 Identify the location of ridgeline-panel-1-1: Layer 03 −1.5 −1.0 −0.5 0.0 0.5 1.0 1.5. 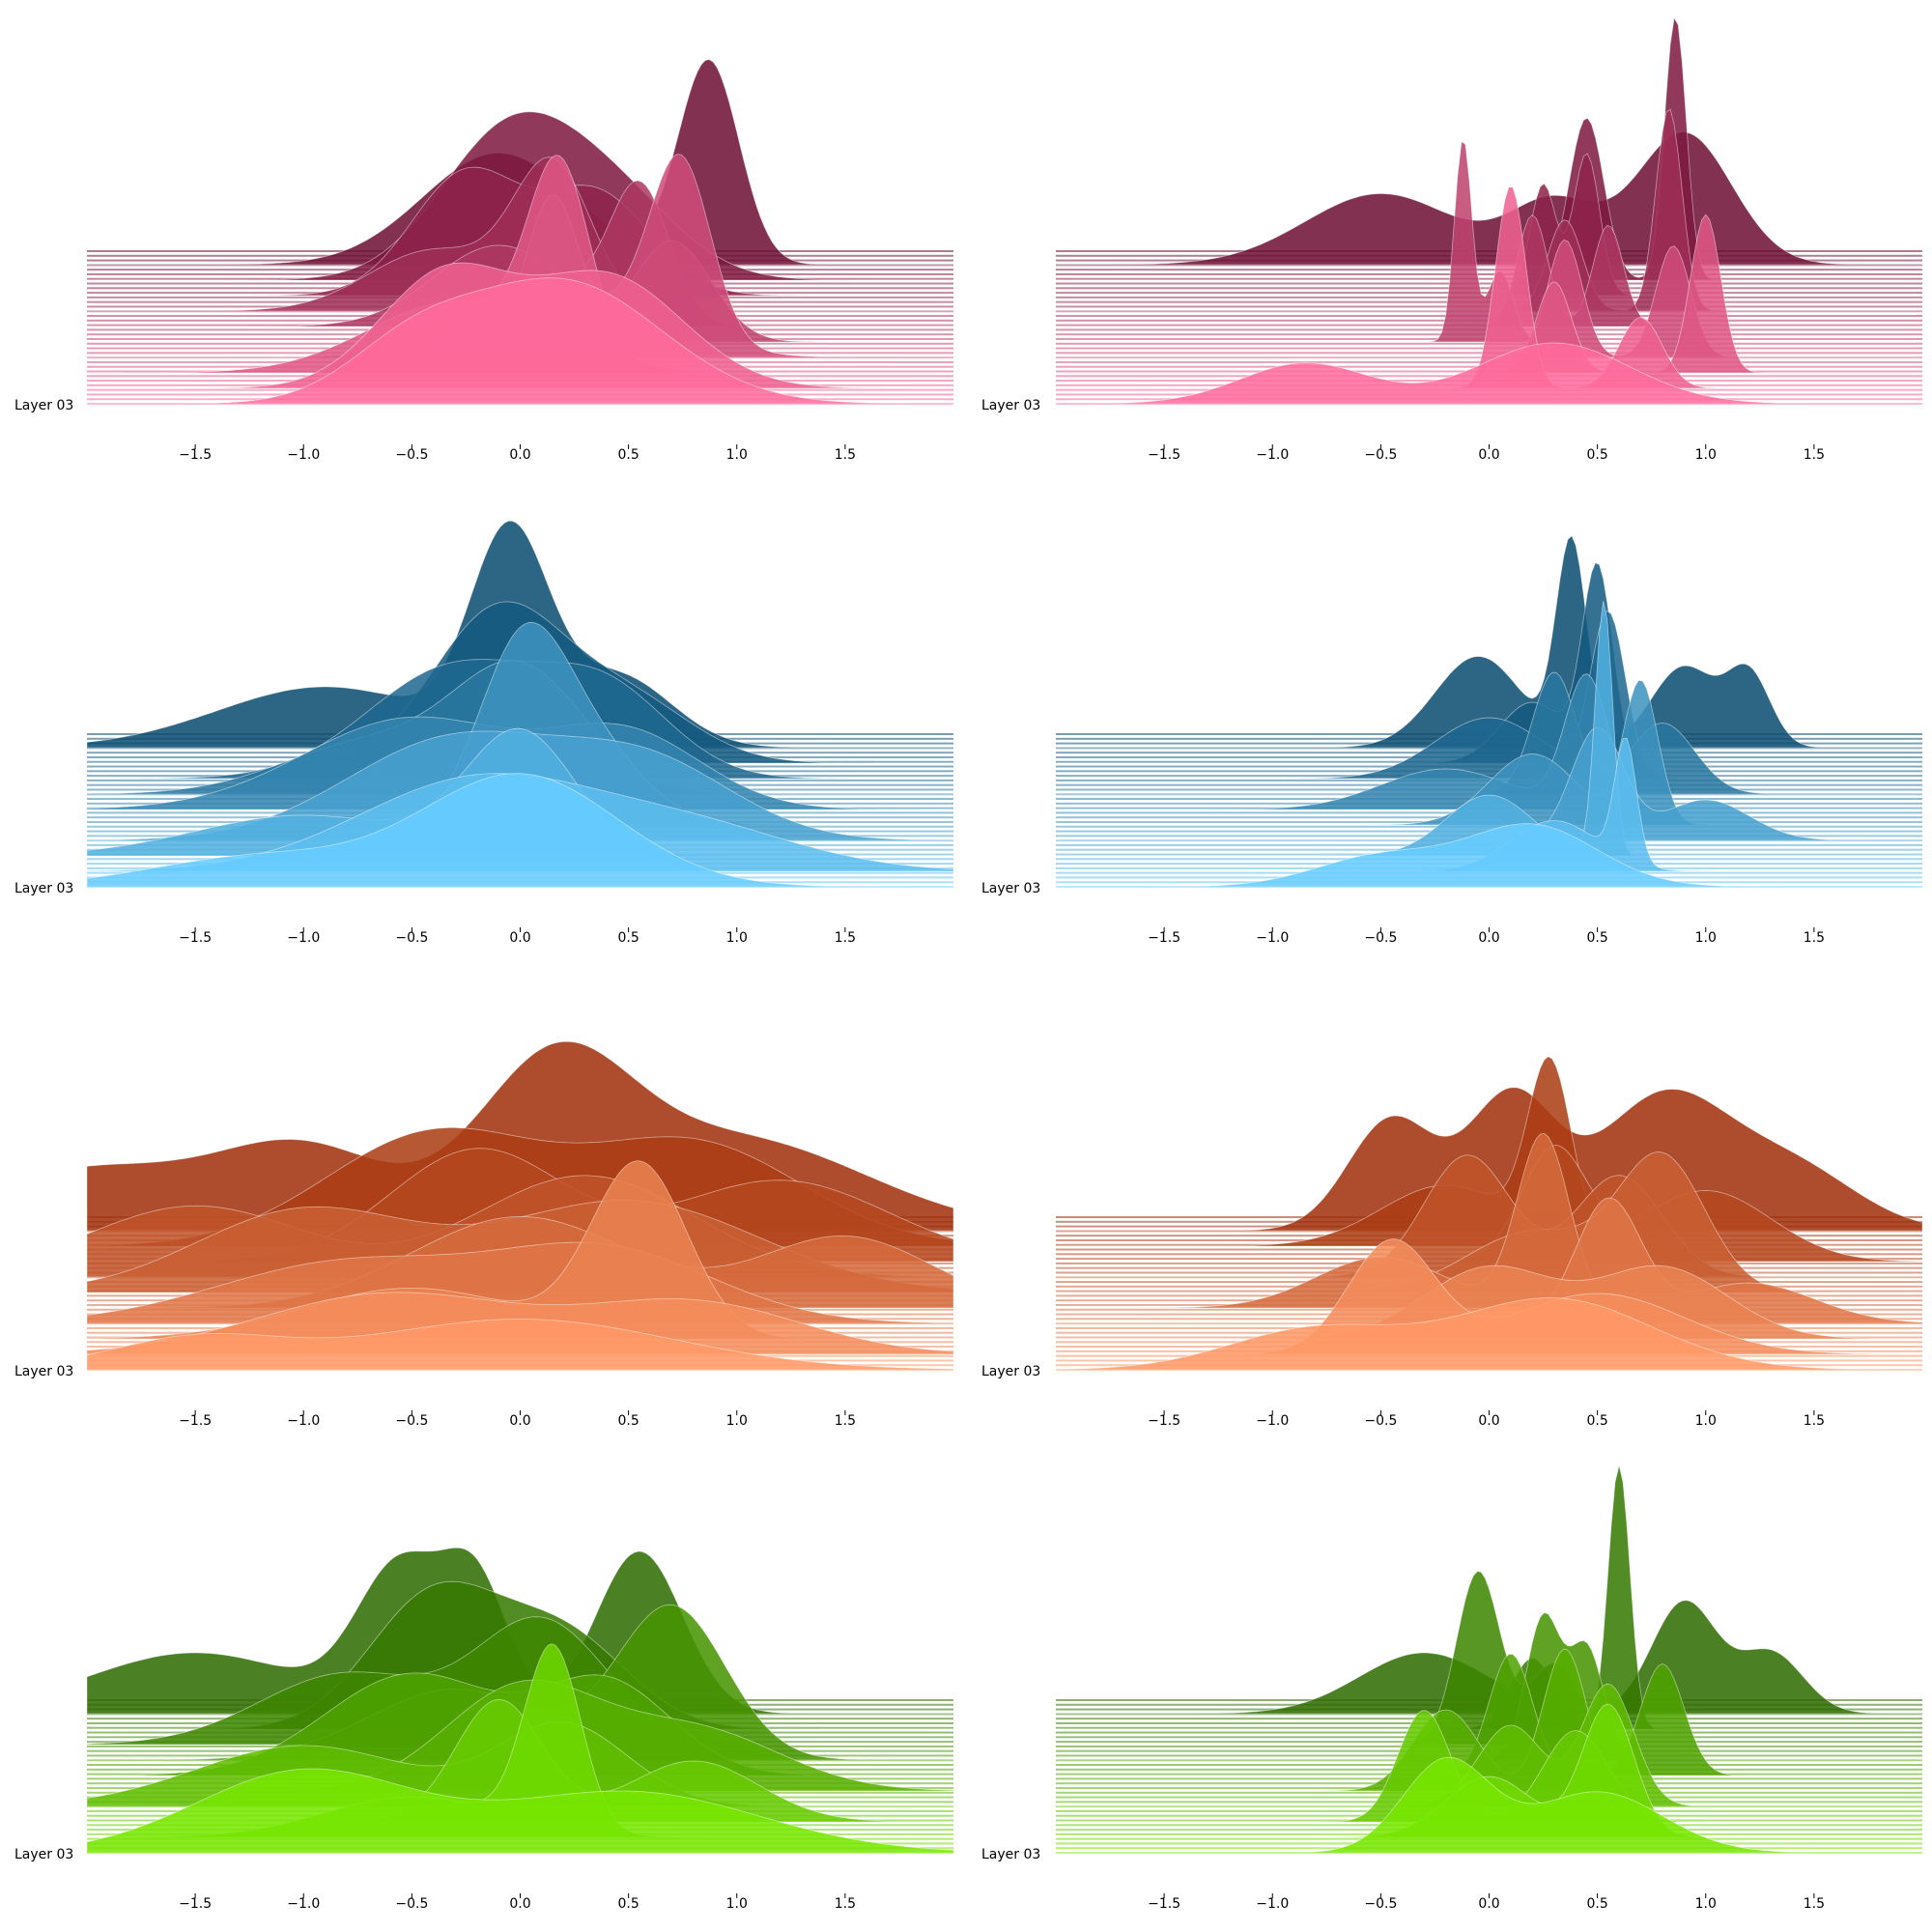
(483, 261).